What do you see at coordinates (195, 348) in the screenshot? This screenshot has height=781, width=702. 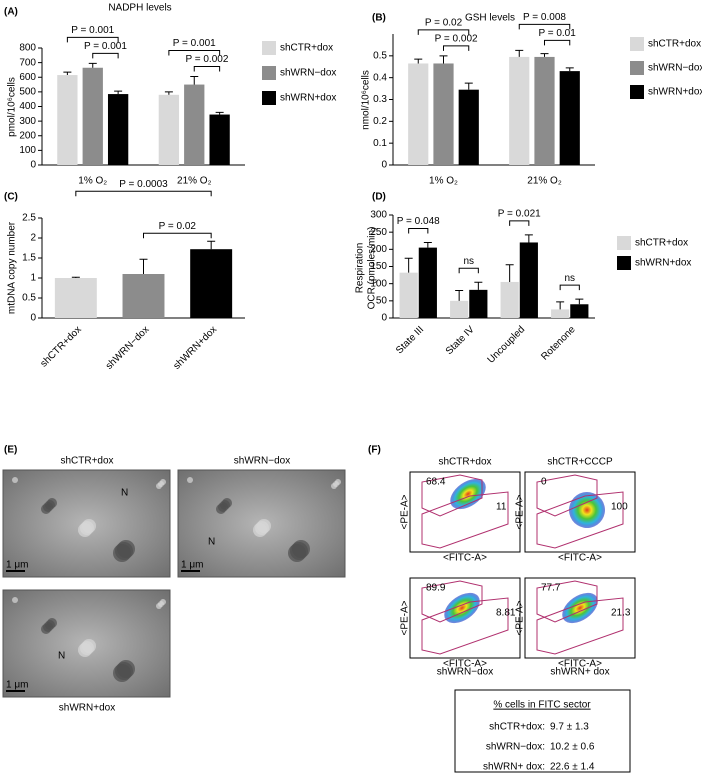 I see `x-tick-label: shWRN+dox` at bounding box center [195, 348].